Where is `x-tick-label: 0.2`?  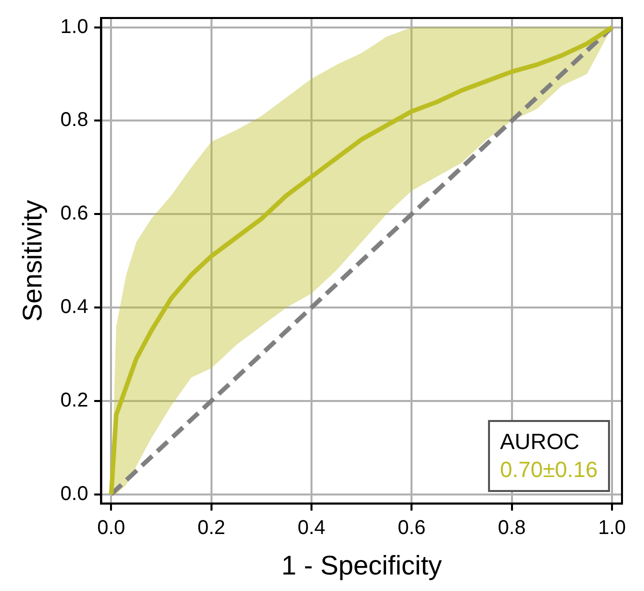
x-tick-label: 0.2 is located at coordinates (211, 528).